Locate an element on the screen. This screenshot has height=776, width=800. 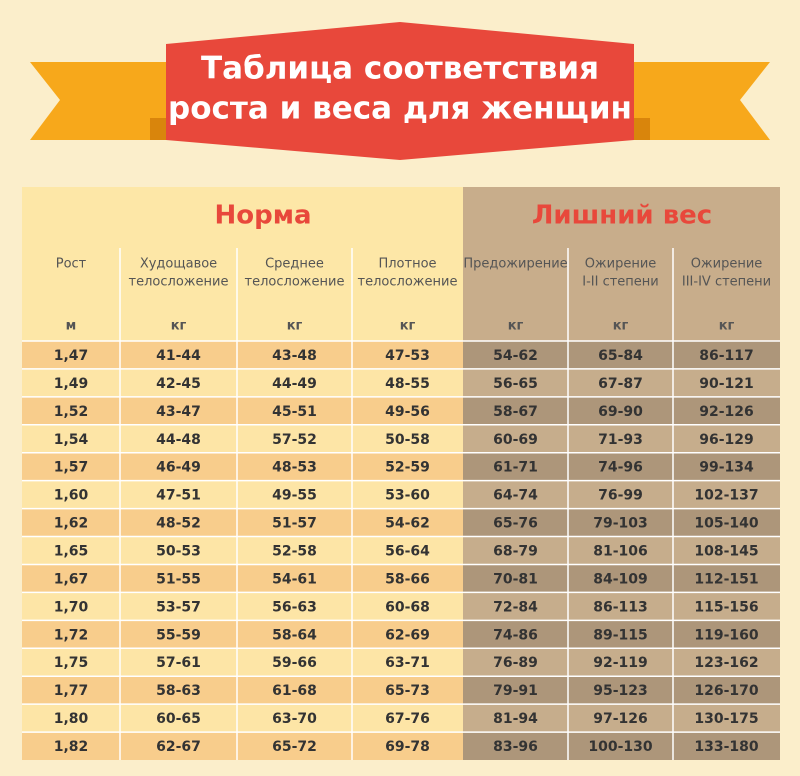
cell: 86-113 is located at coordinates (620, 607).